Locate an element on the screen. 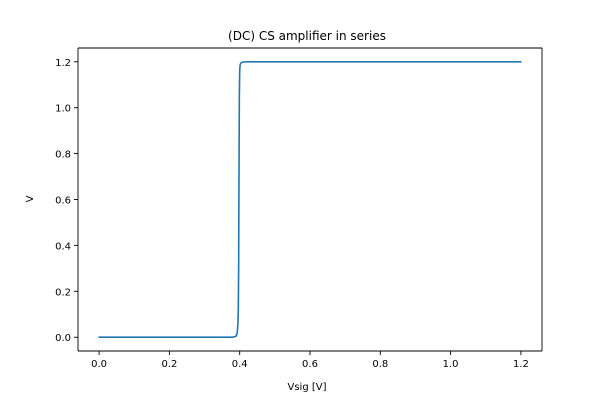 This screenshot has height=405, width=600. chart-title: (DC) CS amplifier in series is located at coordinates (307, 36).